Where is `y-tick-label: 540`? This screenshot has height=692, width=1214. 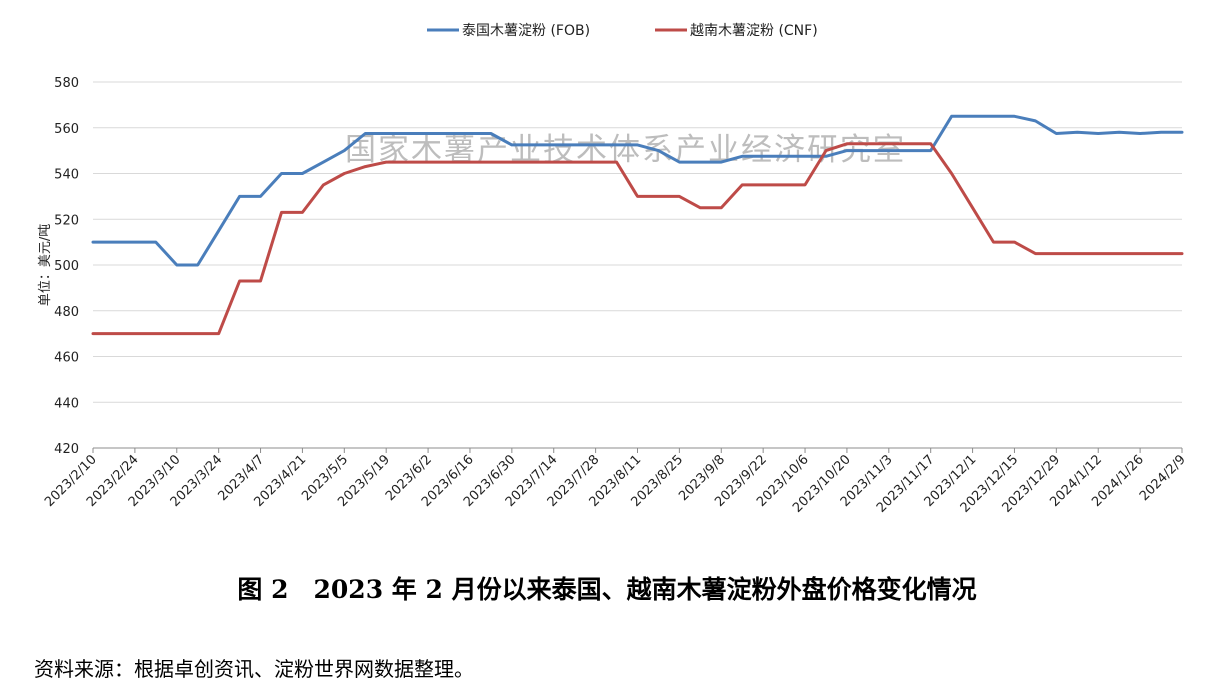
y-tick-label: 540 is located at coordinates (66, 175).